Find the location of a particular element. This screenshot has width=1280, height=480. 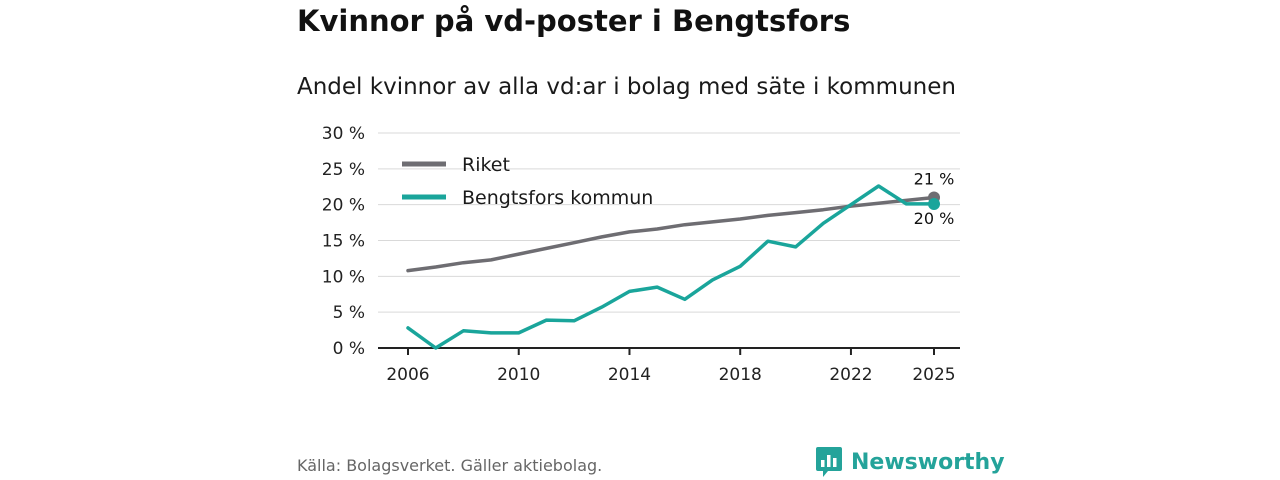

x-tick-label: 2006 is located at coordinates (407, 375).